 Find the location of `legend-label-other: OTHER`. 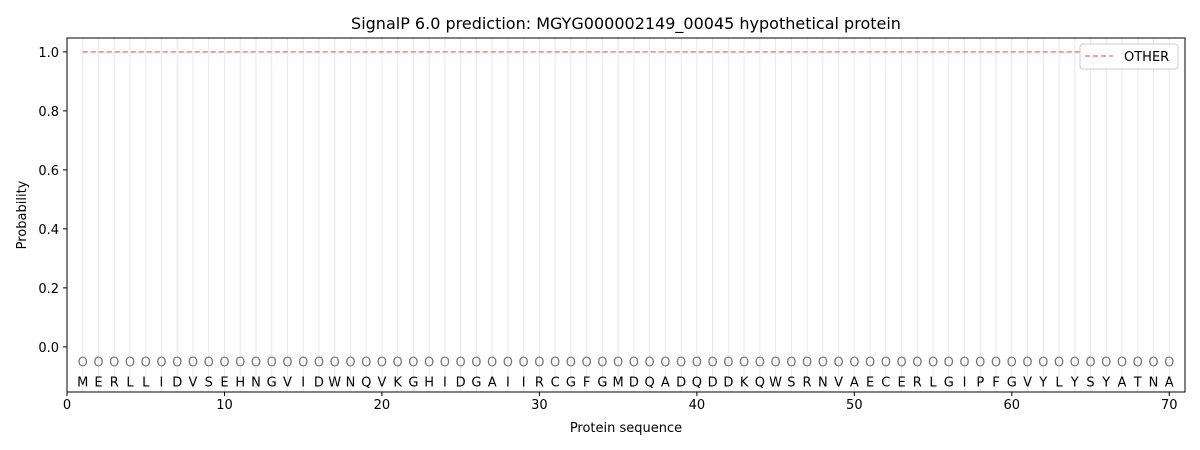

legend-label-other: OTHER is located at coordinates (1146, 57).